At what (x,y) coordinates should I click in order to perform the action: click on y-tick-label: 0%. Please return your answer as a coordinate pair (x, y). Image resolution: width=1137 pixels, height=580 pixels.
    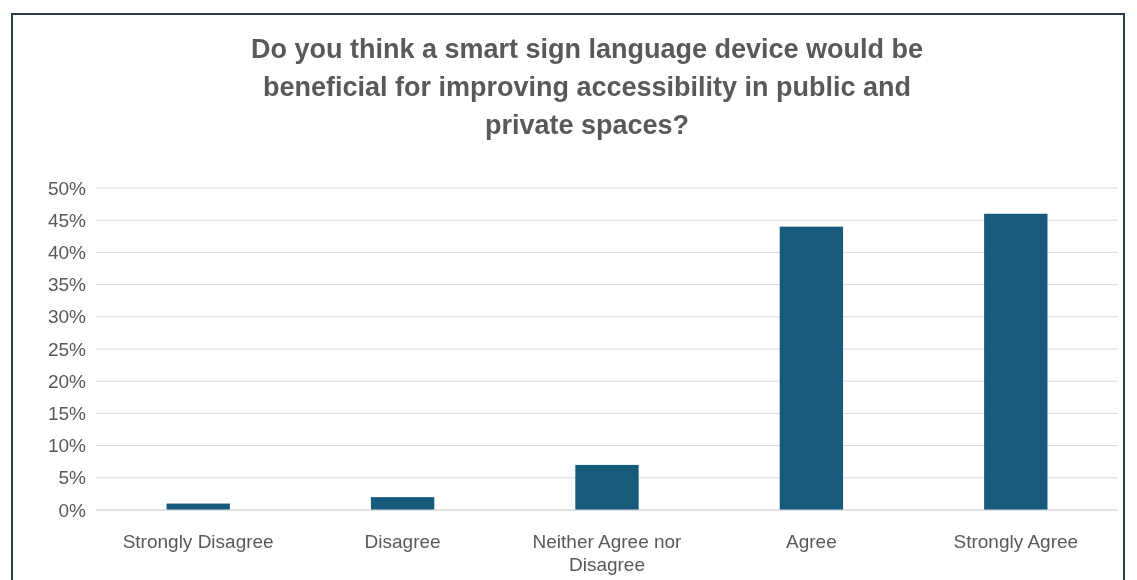
    Looking at the image, I should click on (72, 510).